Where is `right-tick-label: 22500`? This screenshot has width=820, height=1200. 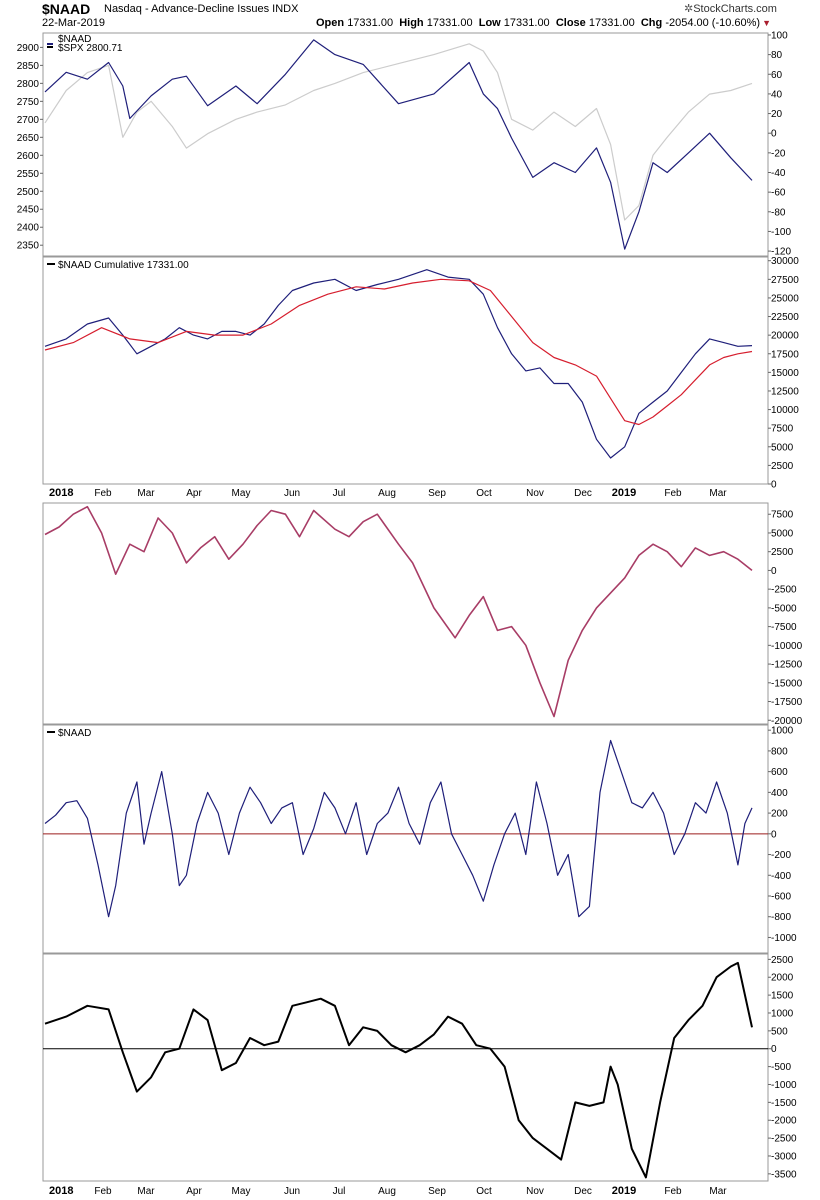 right-tick-label: 22500 is located at coordinates (785, 317).